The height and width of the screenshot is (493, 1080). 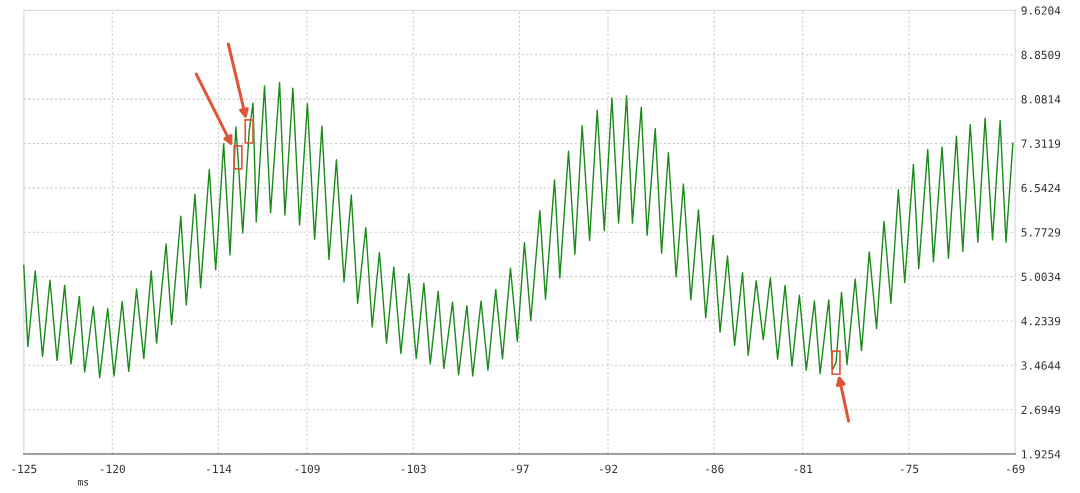 I want to click on x-tick-label: -86, so click(x=715, y=469).